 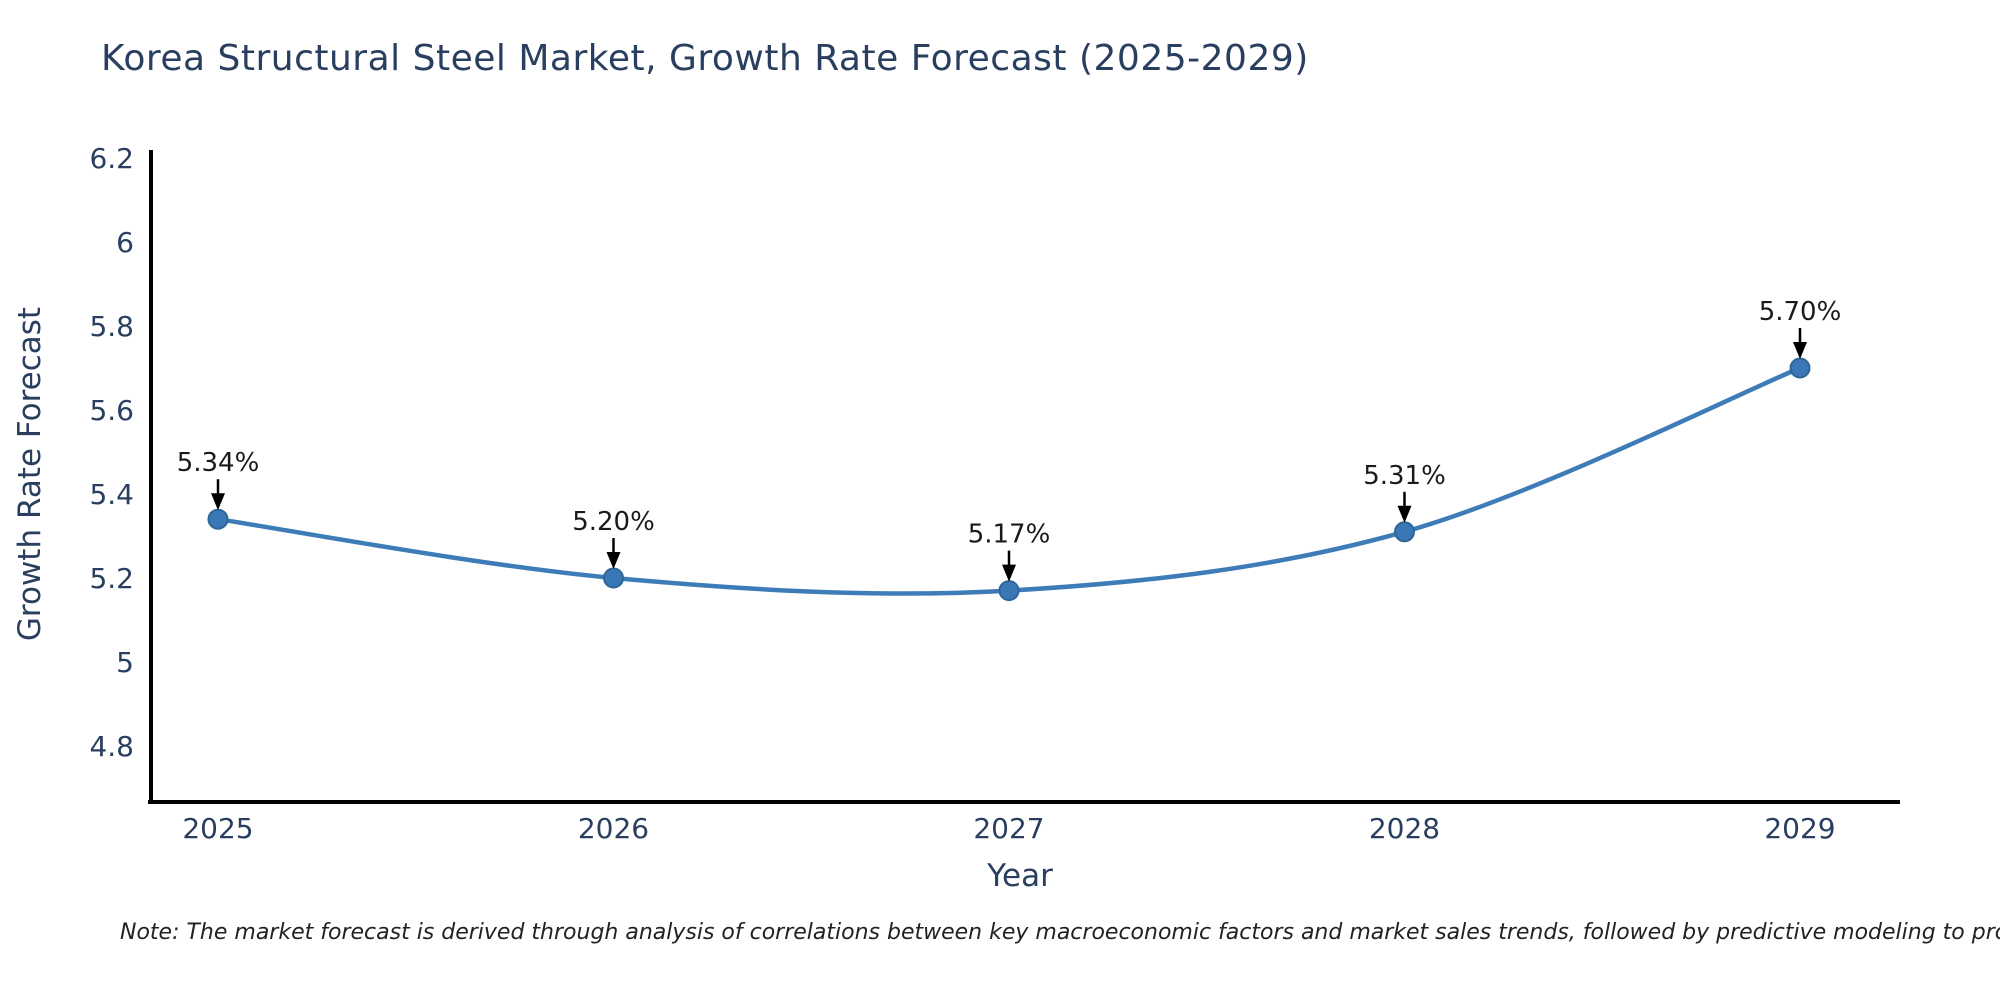 What do you see at coordinates (218, 519) in the screenshot?
I see `data-point-2025` at bounding box center [218, 519].